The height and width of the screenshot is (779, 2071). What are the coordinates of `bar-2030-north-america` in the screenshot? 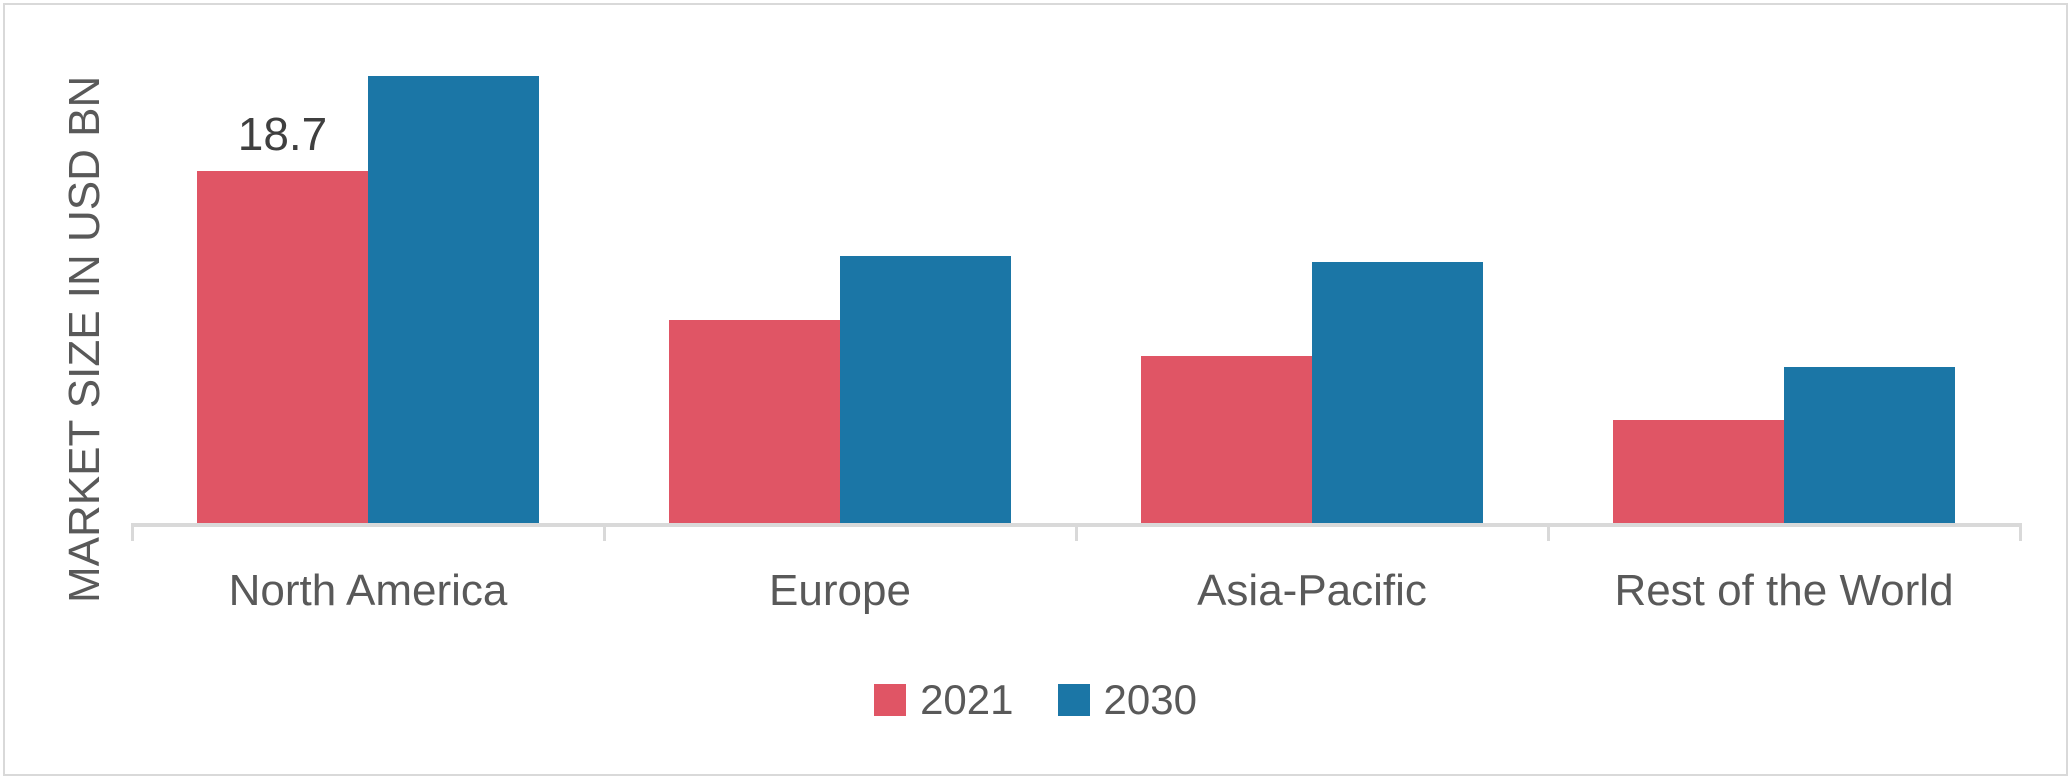 It's located at (453, 299).